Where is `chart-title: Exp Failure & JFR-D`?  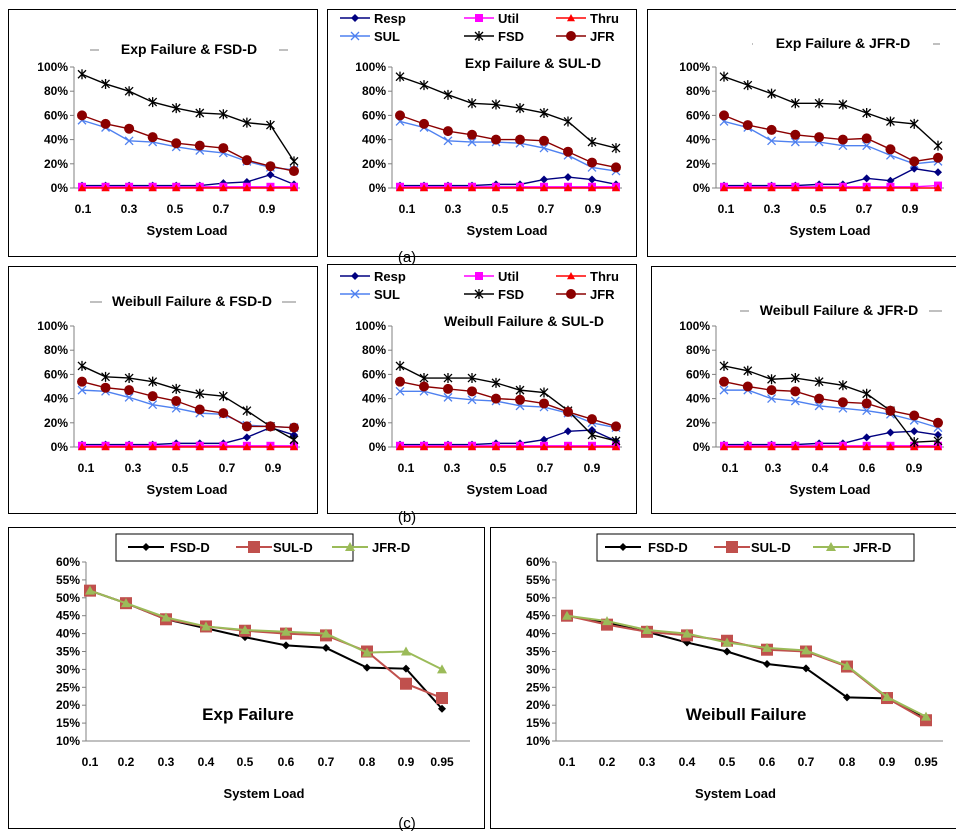
chart-title: Exp Failure & JFR-D is located at coordinates (843, 43).